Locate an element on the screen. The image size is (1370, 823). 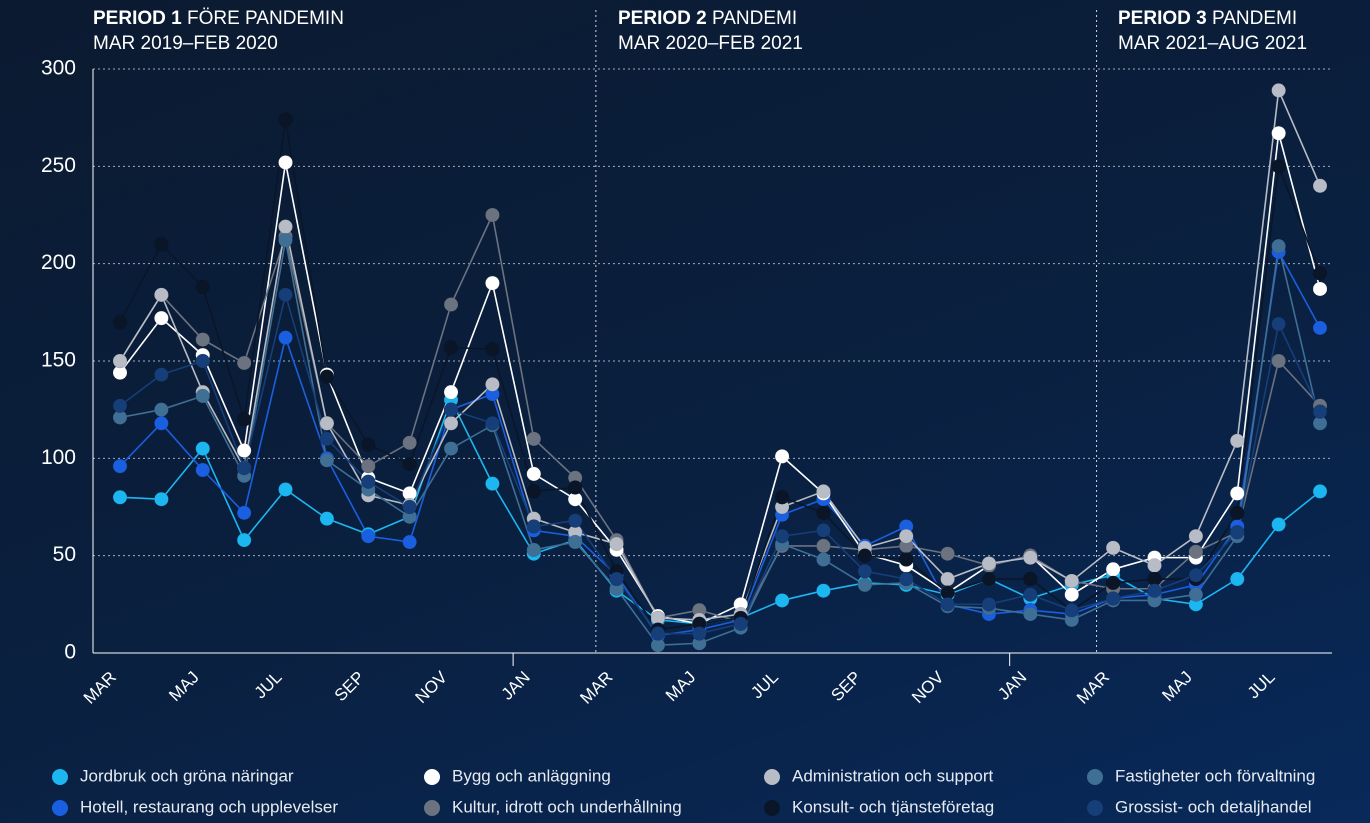
period-range: MAR 2021–AUG 2021 is located at coordinates (1212, 43).